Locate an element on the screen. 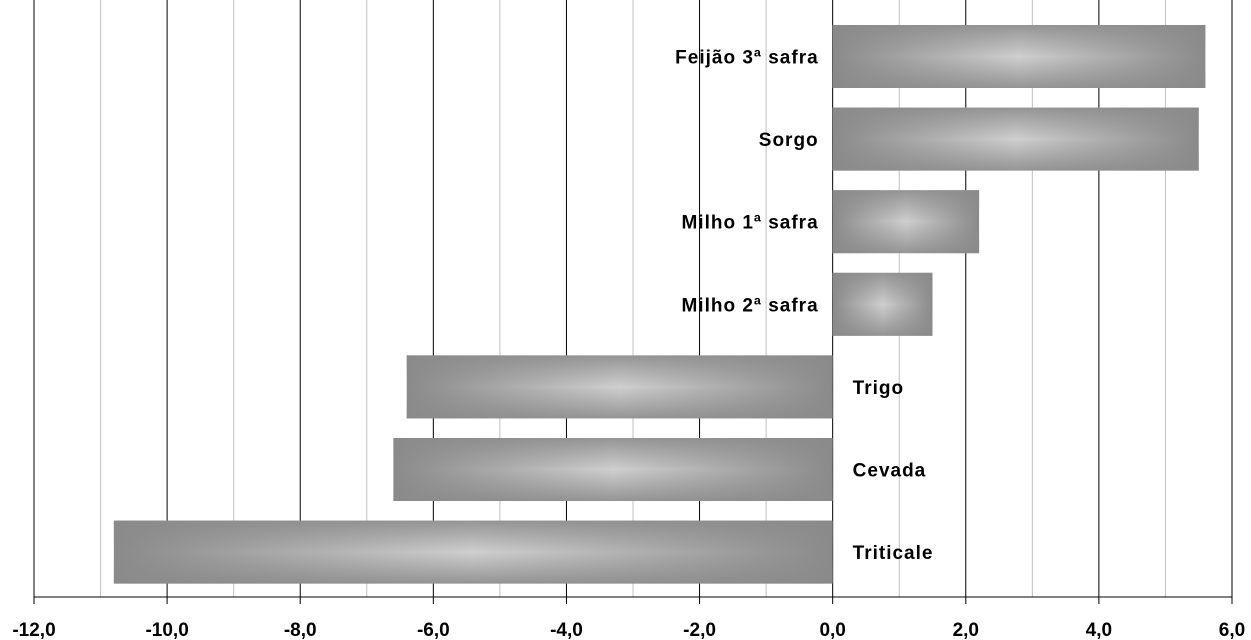  x-tick-label: -6,0 is located at coordinates (433, 630).